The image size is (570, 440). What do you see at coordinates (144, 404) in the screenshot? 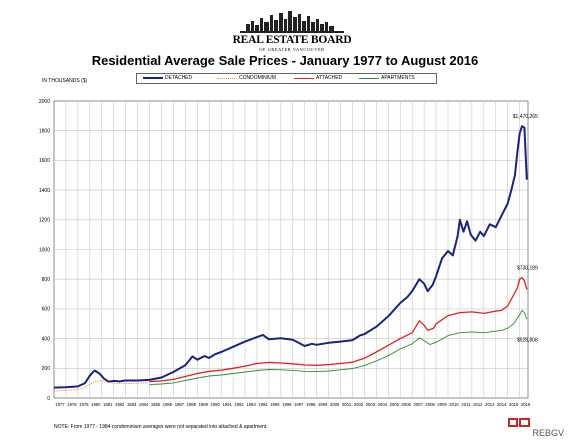
I see `x-tick-label: 1984` at bounding box center [144, 404].